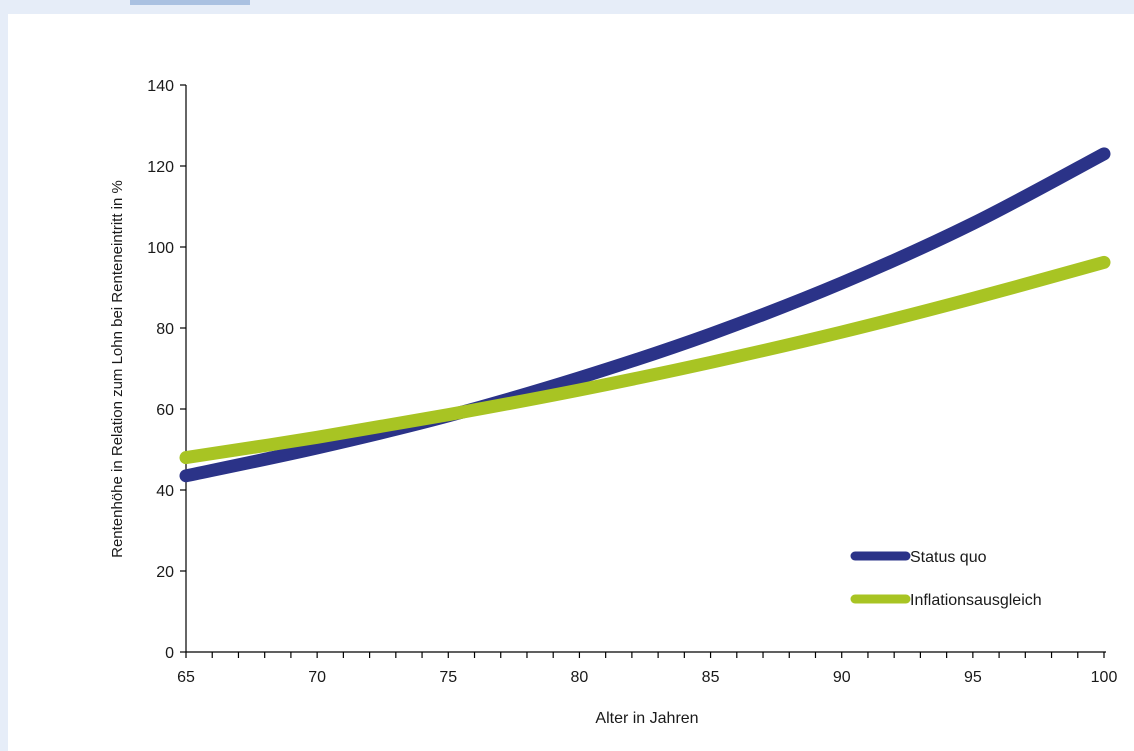  I want to click on x-tick-label: 90, so click(842, 677).